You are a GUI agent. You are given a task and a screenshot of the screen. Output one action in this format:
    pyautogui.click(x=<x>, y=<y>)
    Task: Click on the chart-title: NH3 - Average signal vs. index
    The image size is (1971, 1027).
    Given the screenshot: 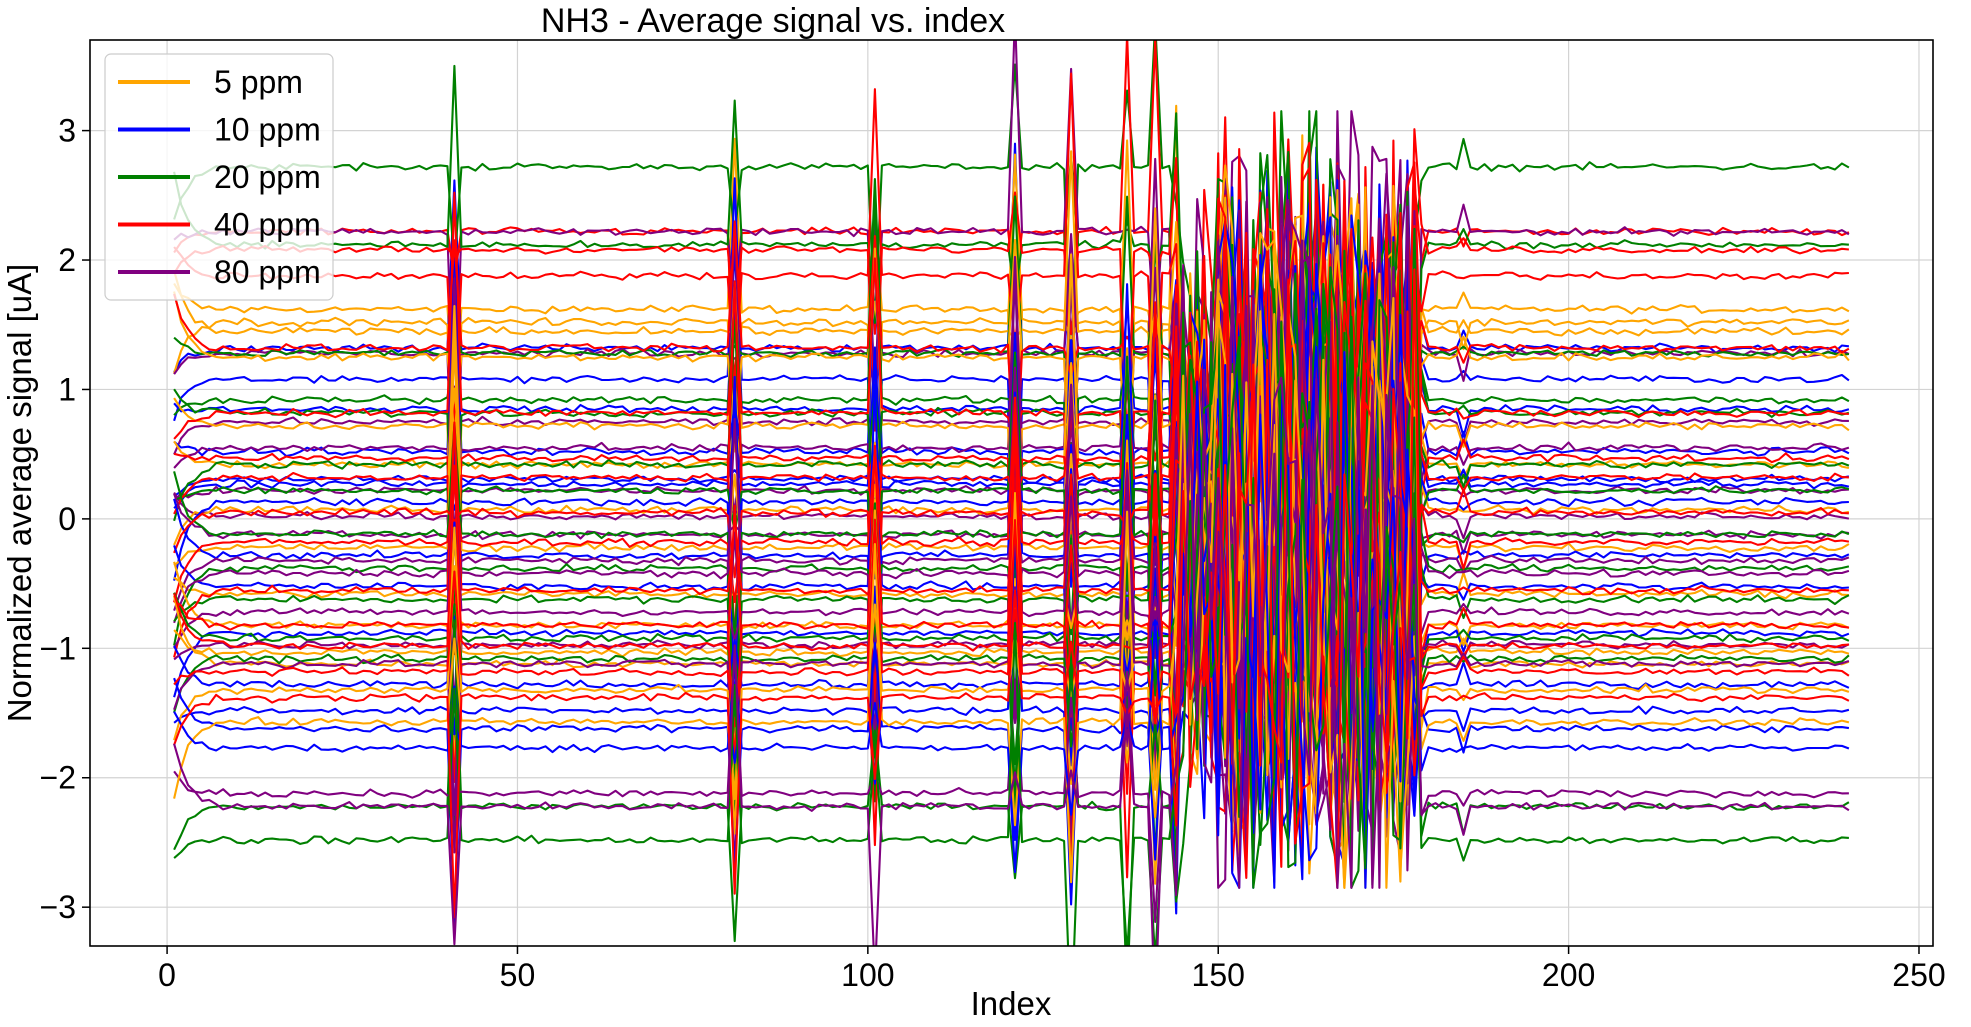 What is the action you would take?
    pyautogui.click(x=773, y=21)
    